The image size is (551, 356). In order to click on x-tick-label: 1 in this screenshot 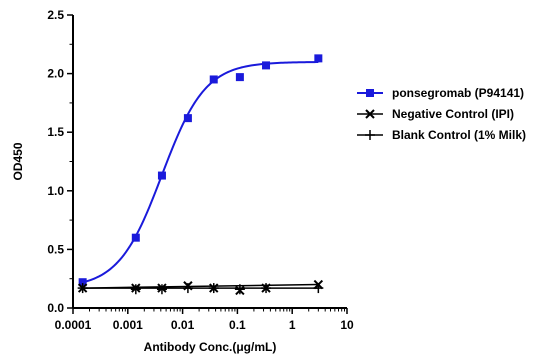, I will do `click(292, 325)`.